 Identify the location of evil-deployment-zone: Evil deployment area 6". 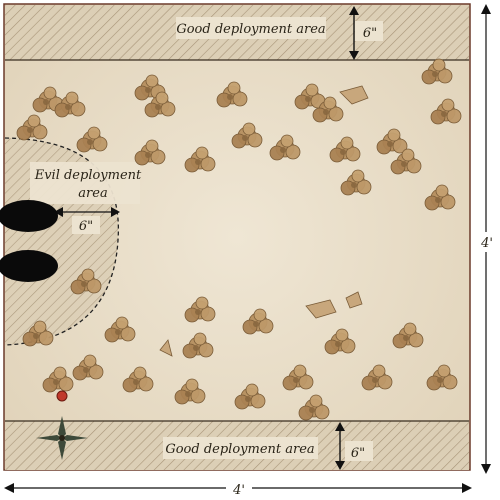
(71, 241).